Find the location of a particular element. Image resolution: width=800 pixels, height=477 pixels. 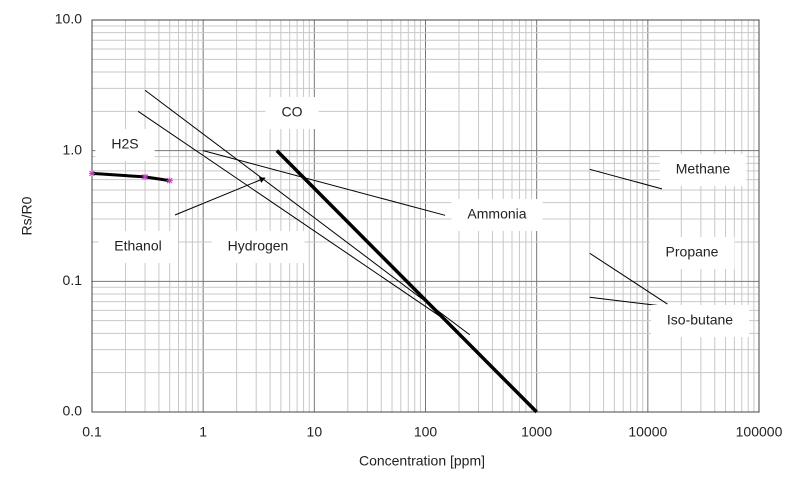

series-label: Iso-butane is located at coordinates (700, 320).